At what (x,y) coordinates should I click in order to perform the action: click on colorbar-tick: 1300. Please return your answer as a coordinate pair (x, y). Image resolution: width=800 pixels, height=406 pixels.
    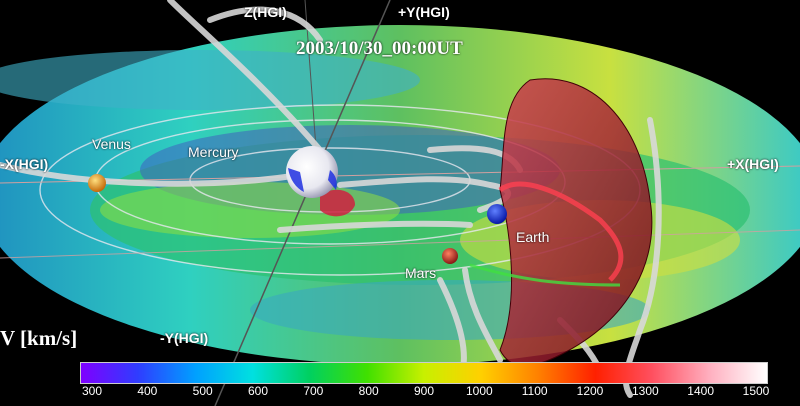
    Looking at the image, I should click on (645, 391).